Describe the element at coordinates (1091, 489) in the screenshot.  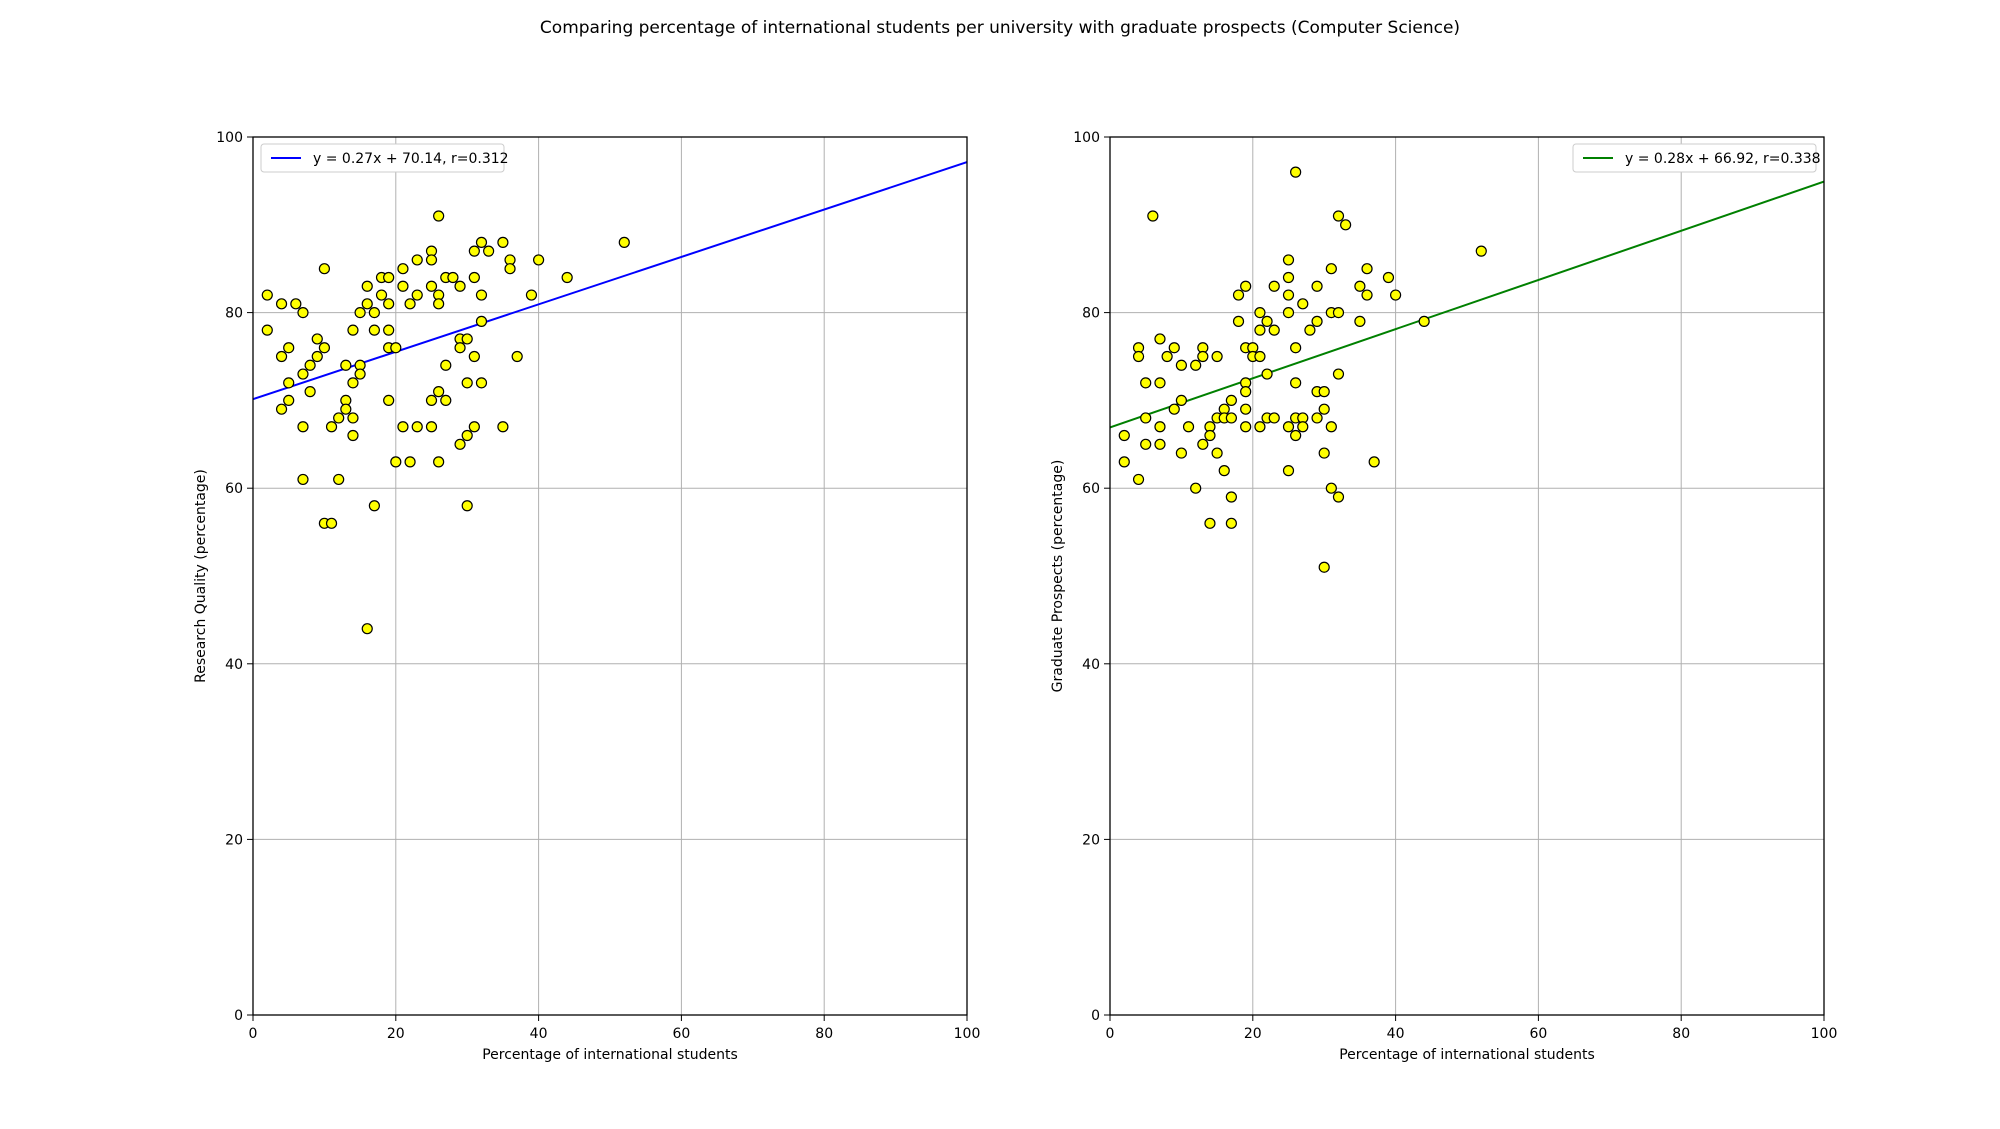
I see `y-tick-label: 60` at that location.